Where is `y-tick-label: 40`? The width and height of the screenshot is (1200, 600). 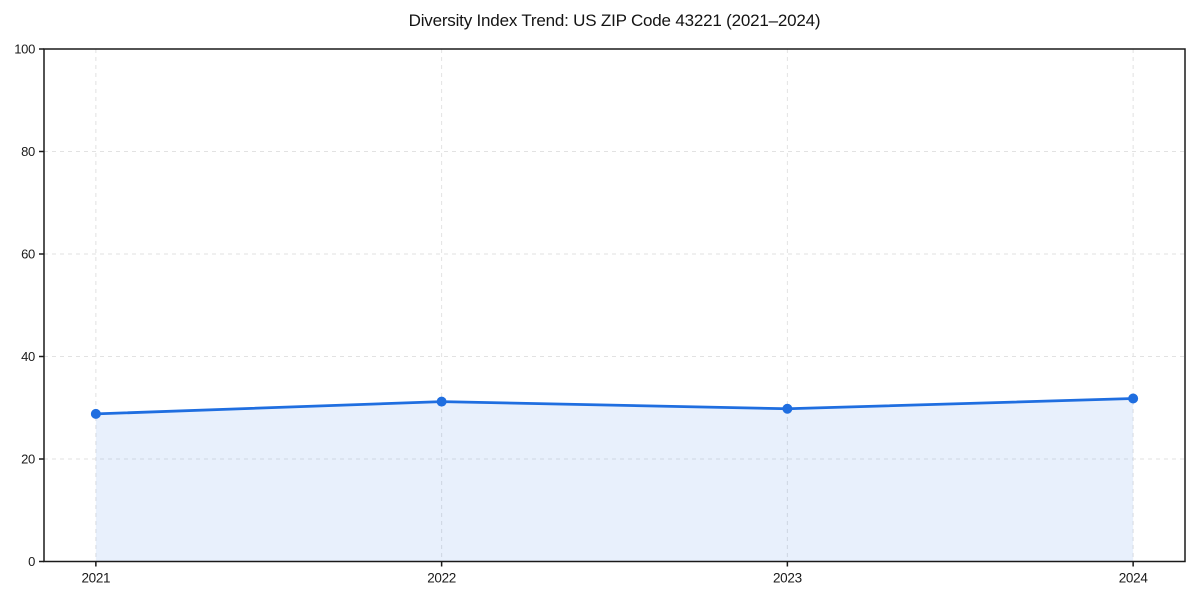
y-tick-label: 40 is located at coordinates (28, 356).